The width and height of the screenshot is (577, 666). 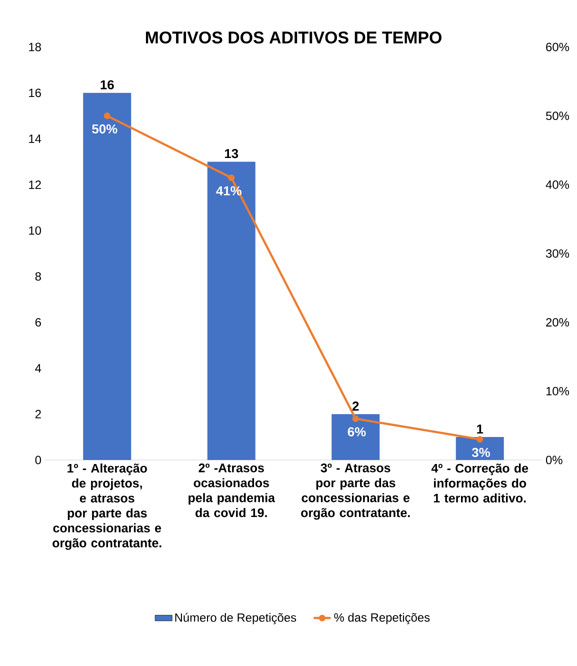 I want to click on data-label: 3%, so click(x=481, y=453).